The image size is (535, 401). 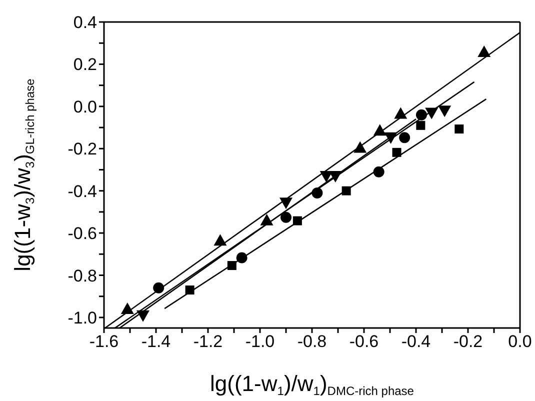 What do you see at coordinates (312, 384) in the screenshot?
I see `x-axis-title: lg((1-w$_{1}$)/w$_{1}$)$_{DMC-rich phase}$` at bounding box center [312, 384].